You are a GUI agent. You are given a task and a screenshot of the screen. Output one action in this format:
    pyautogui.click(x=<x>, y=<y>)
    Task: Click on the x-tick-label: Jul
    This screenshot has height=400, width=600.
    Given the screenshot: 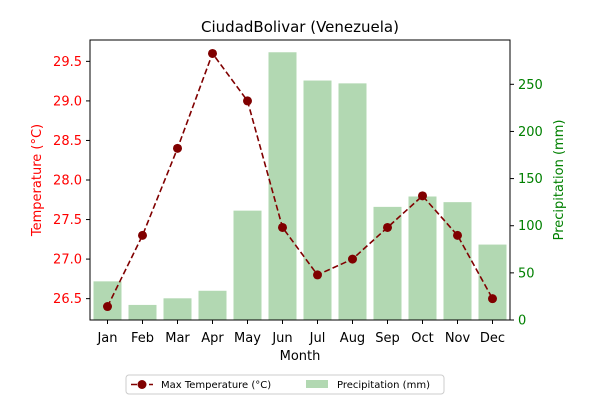 What is the action you would take?
    pyautogui.click(x=317, y=338)
    